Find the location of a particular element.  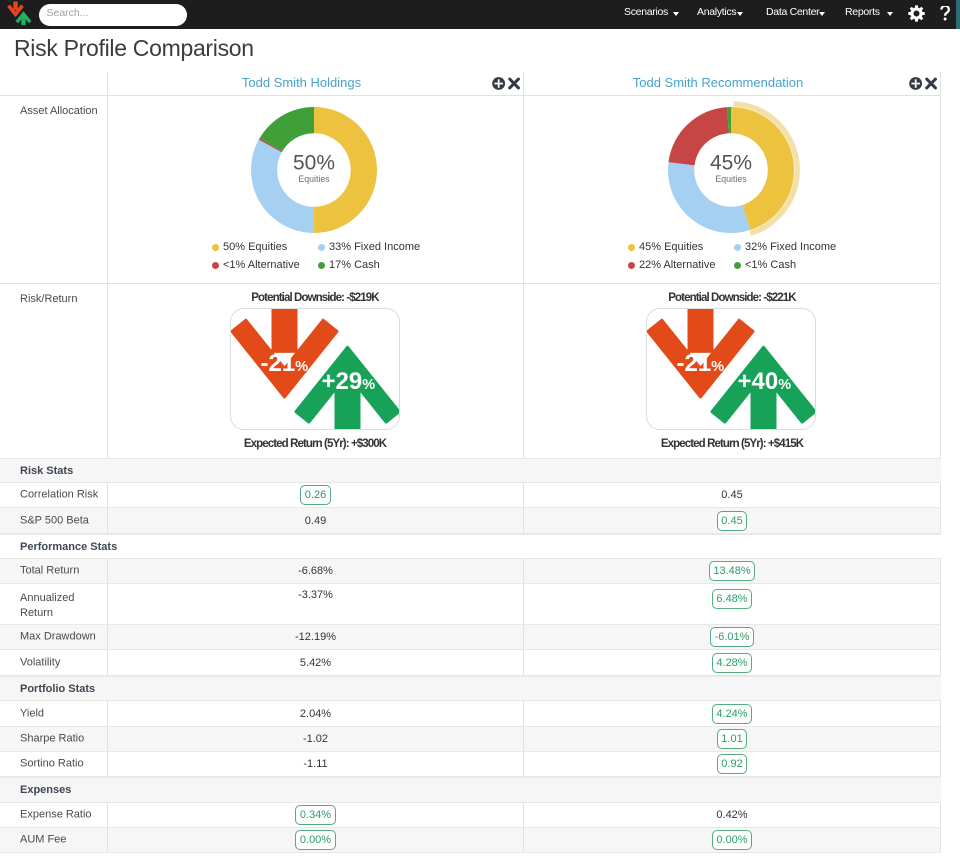

svg-text: 50% is located at coordinates (313, 163).